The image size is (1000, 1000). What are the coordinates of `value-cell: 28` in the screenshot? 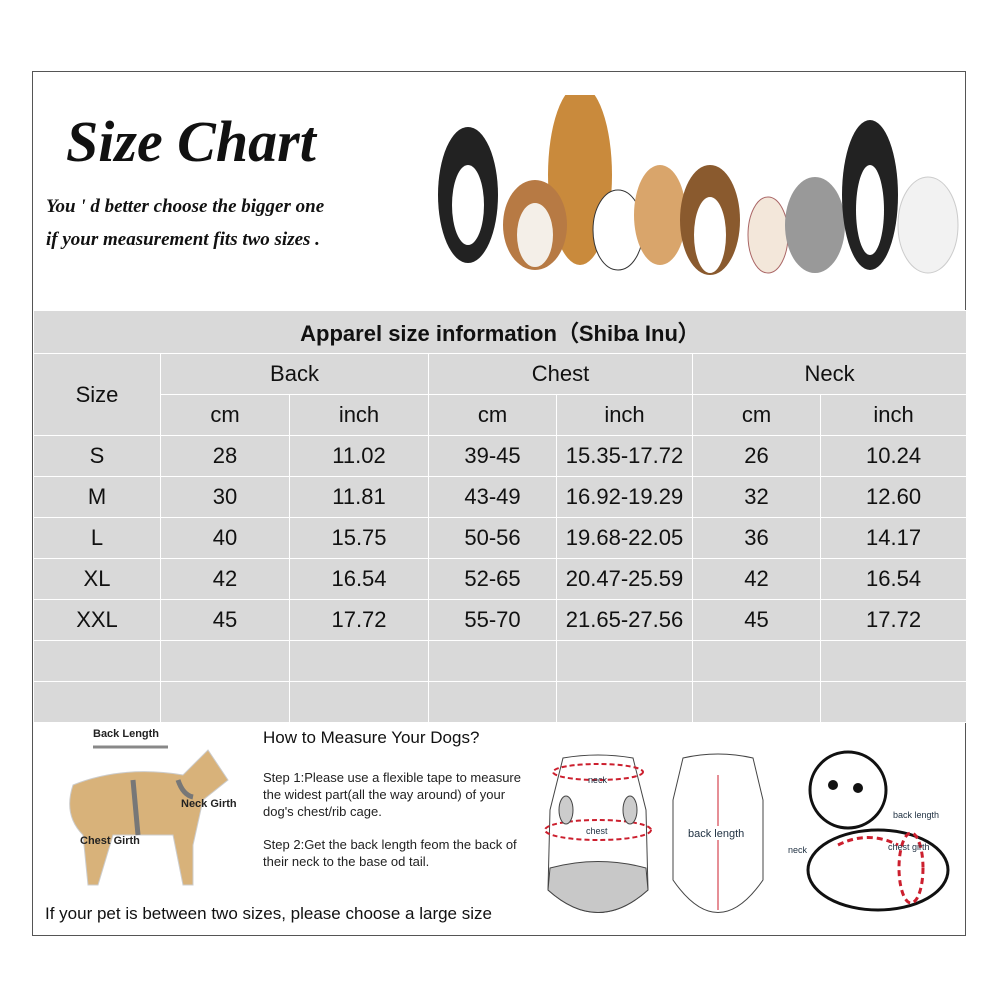 It's located at (225, 456).